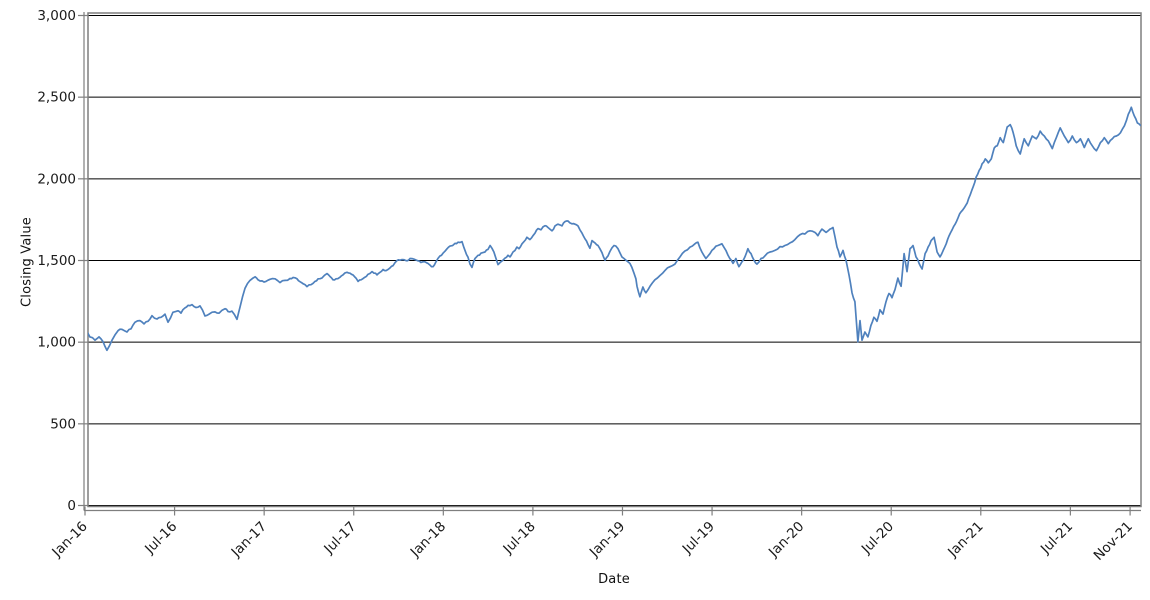  What do you see at coordinates (56, 261) in the screenshot?
I see `y-tick-label: 1,500` at bounding box center [56, 261].